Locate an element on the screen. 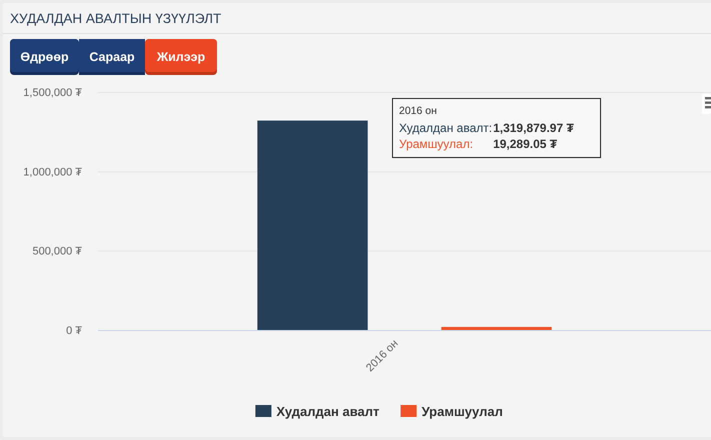 This screenshot has width=711, height=440. annotation: Худалдан авалт:1,319,879.97 ₮ is located at coordinates (486, 128).